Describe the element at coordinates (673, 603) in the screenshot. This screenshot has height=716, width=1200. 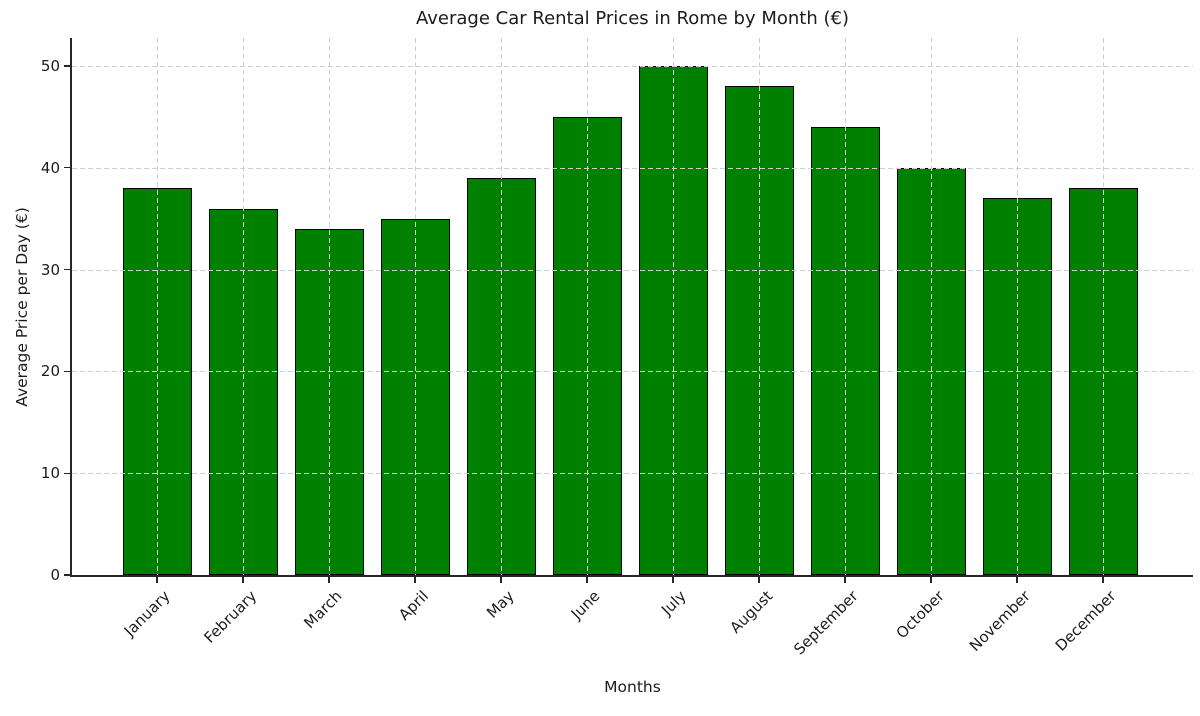
I see `x-tick-label-text: July` at that location.